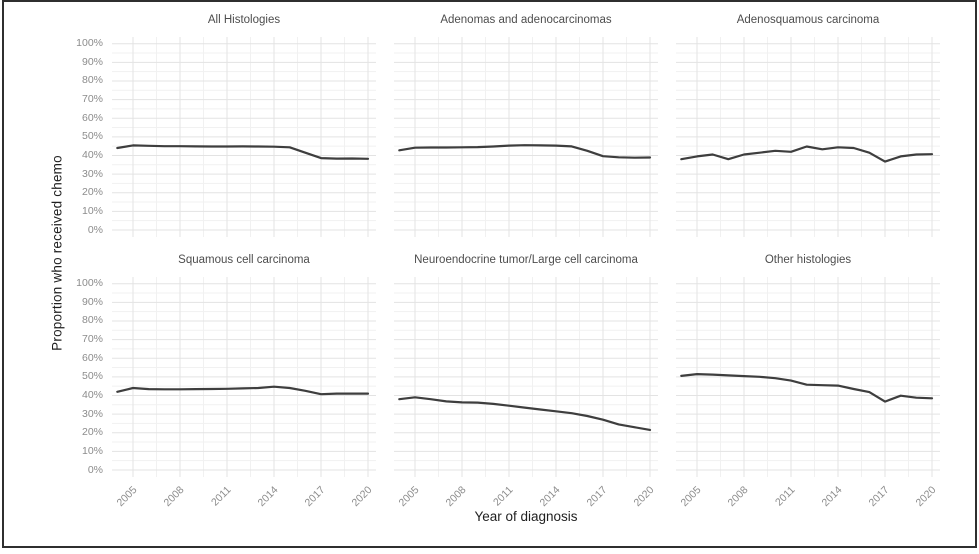  I want to click on panel-title: Adenosquamous carcinoma, so click(808, 20).